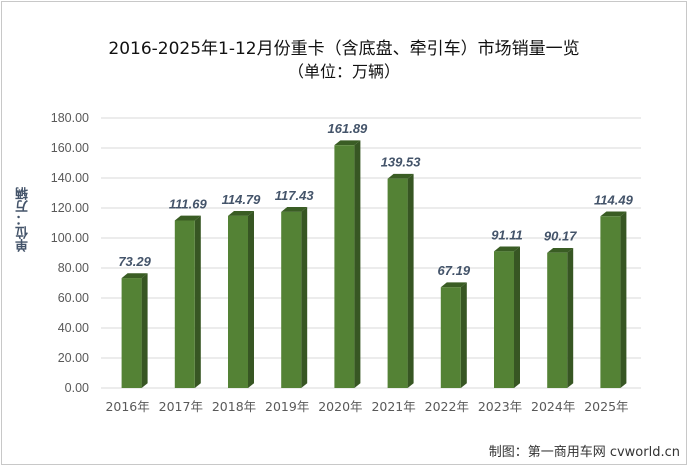  What do you see at coordinates (454, 270) in the screenshot?
I see `data-label: 67.19` at bounding box center [454, 270].